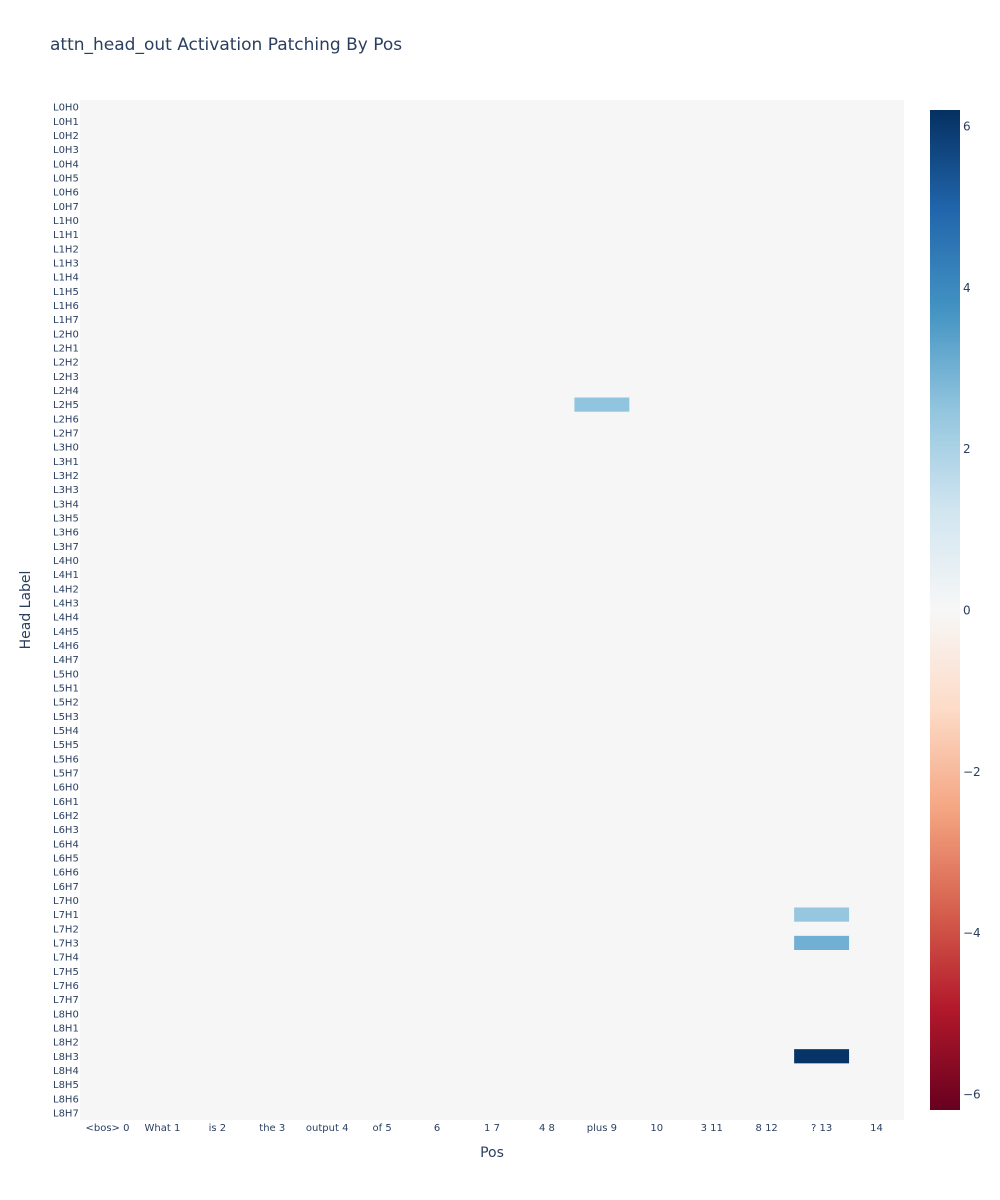 The image size is (1000, 1200). I want to click on y-tick-label: L5H2, so click(66, 703).